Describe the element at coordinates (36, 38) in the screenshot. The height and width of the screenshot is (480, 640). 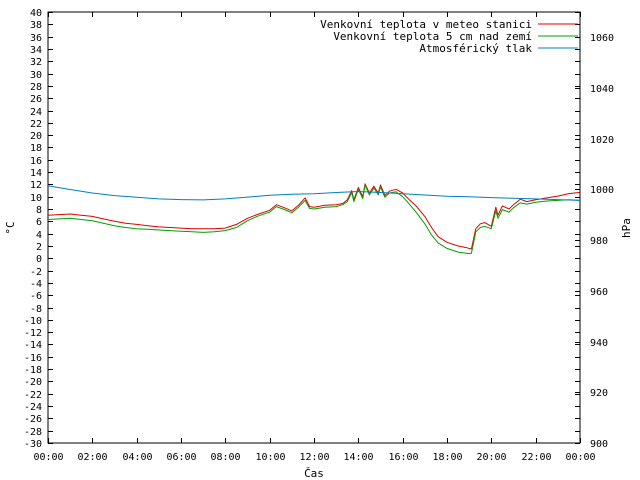
I see `y-tick-label: 36` at that location.